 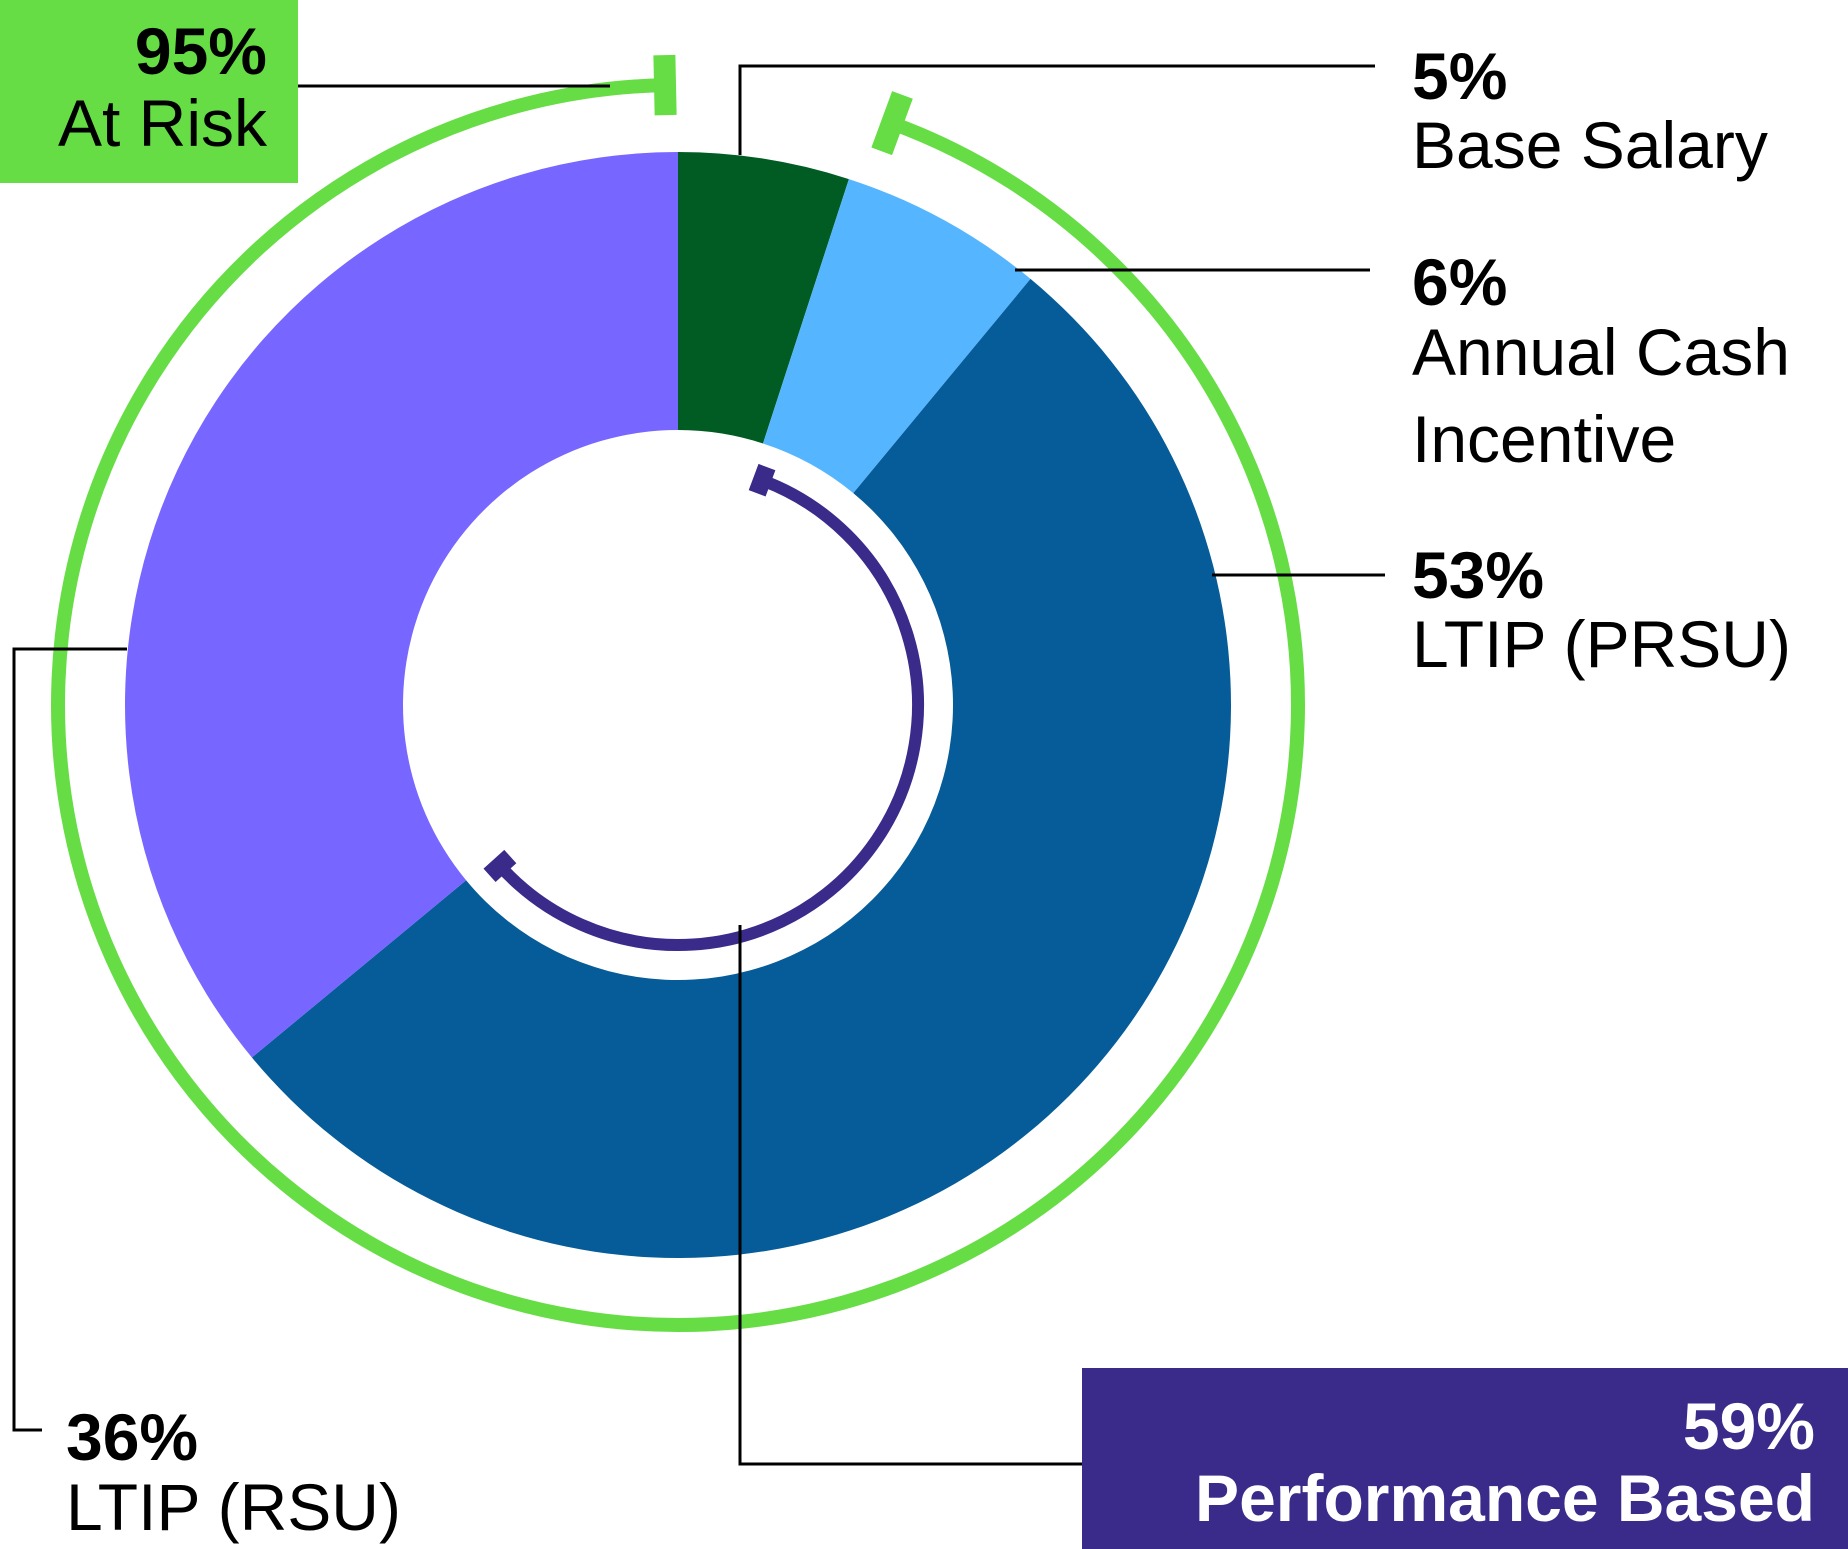 What do you see at coordinates (1749, 1426) in the screenshot?
I see `performance-based-percent: 59%` at bounding box center [1749, 1426].